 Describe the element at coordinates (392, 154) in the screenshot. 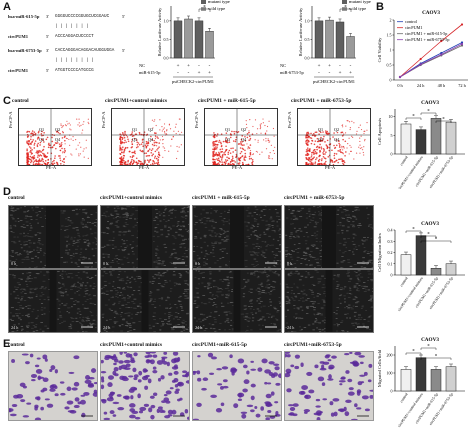

I see `y-tick-label: 0` at that location.